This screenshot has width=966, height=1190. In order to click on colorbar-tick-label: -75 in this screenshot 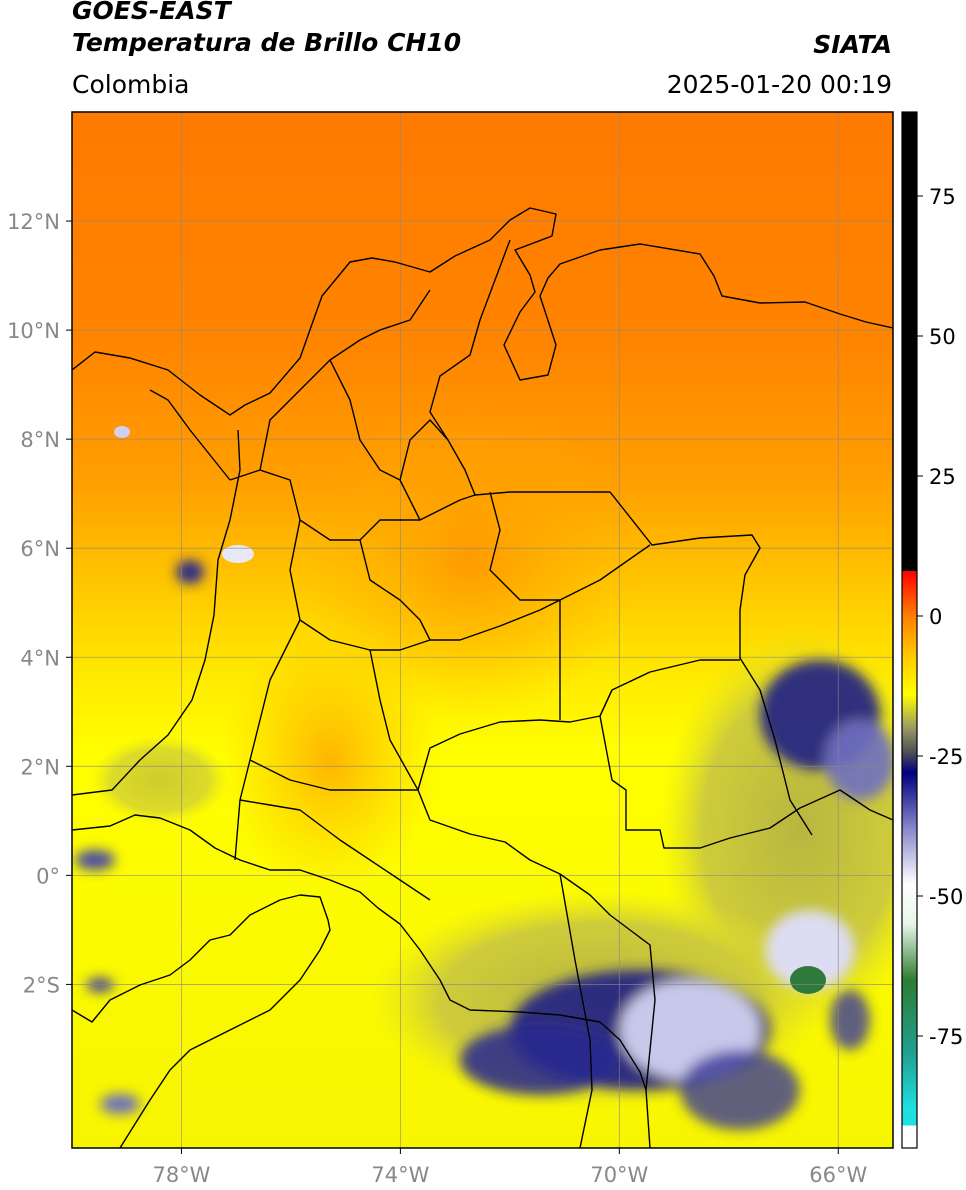, I will do `click(946, 1037)`.